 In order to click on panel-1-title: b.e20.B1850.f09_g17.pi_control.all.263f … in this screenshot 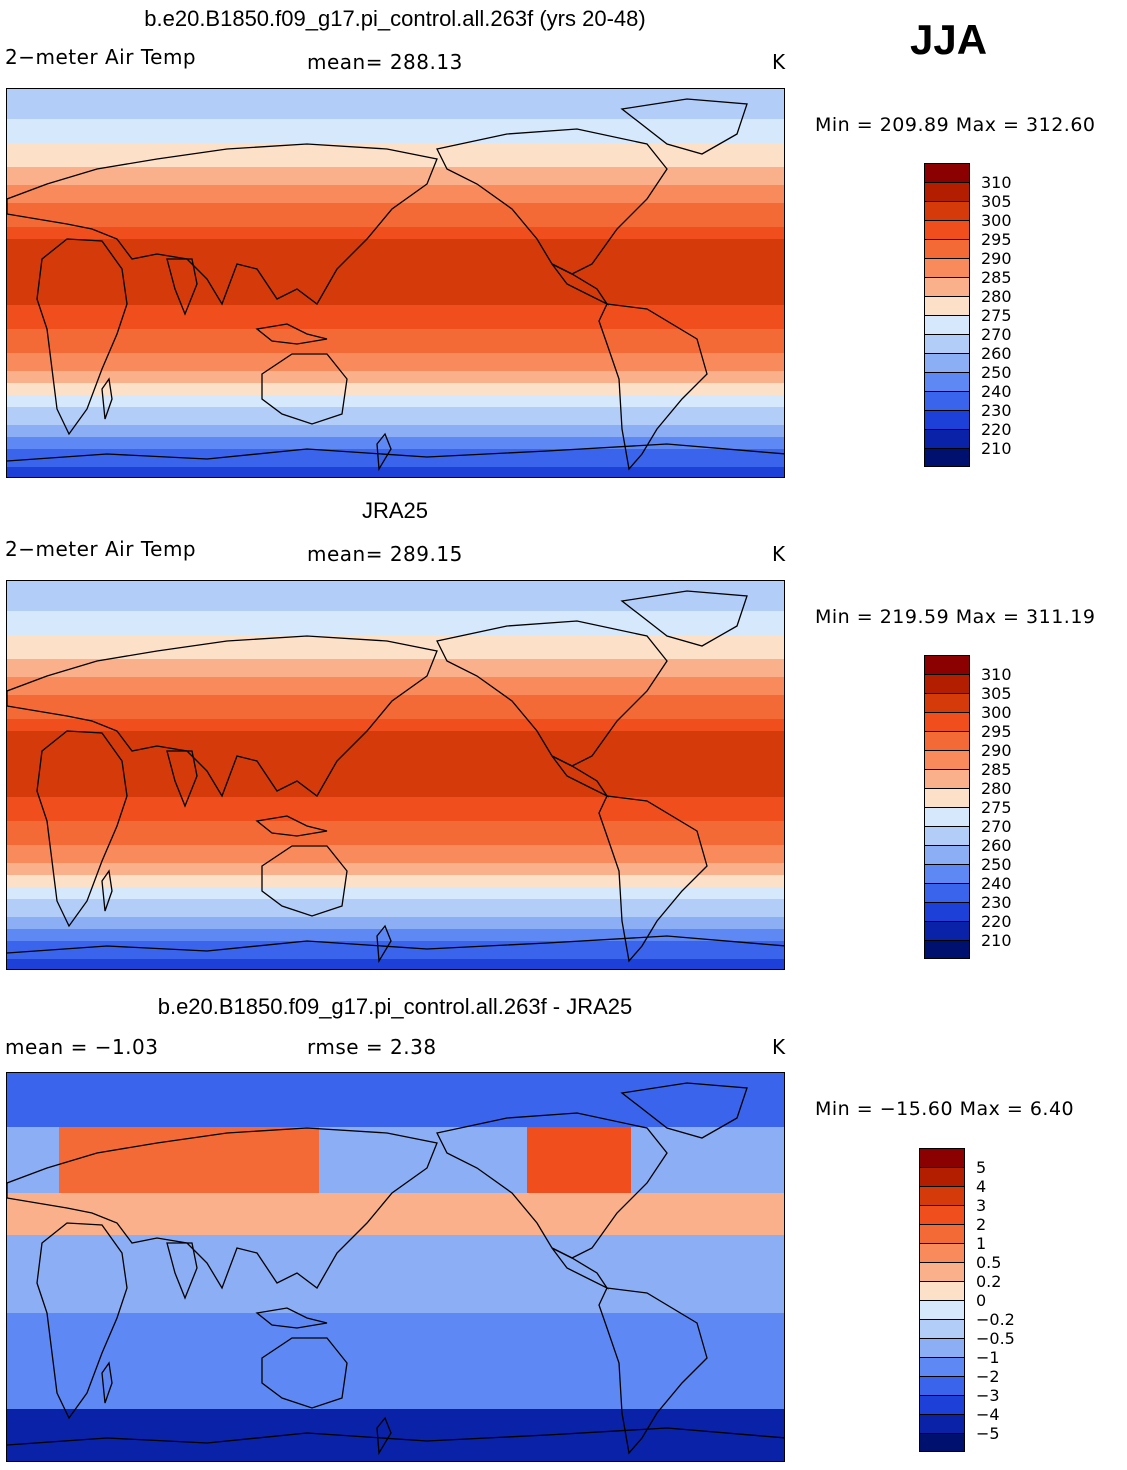, I will do `click(395, 18)`.